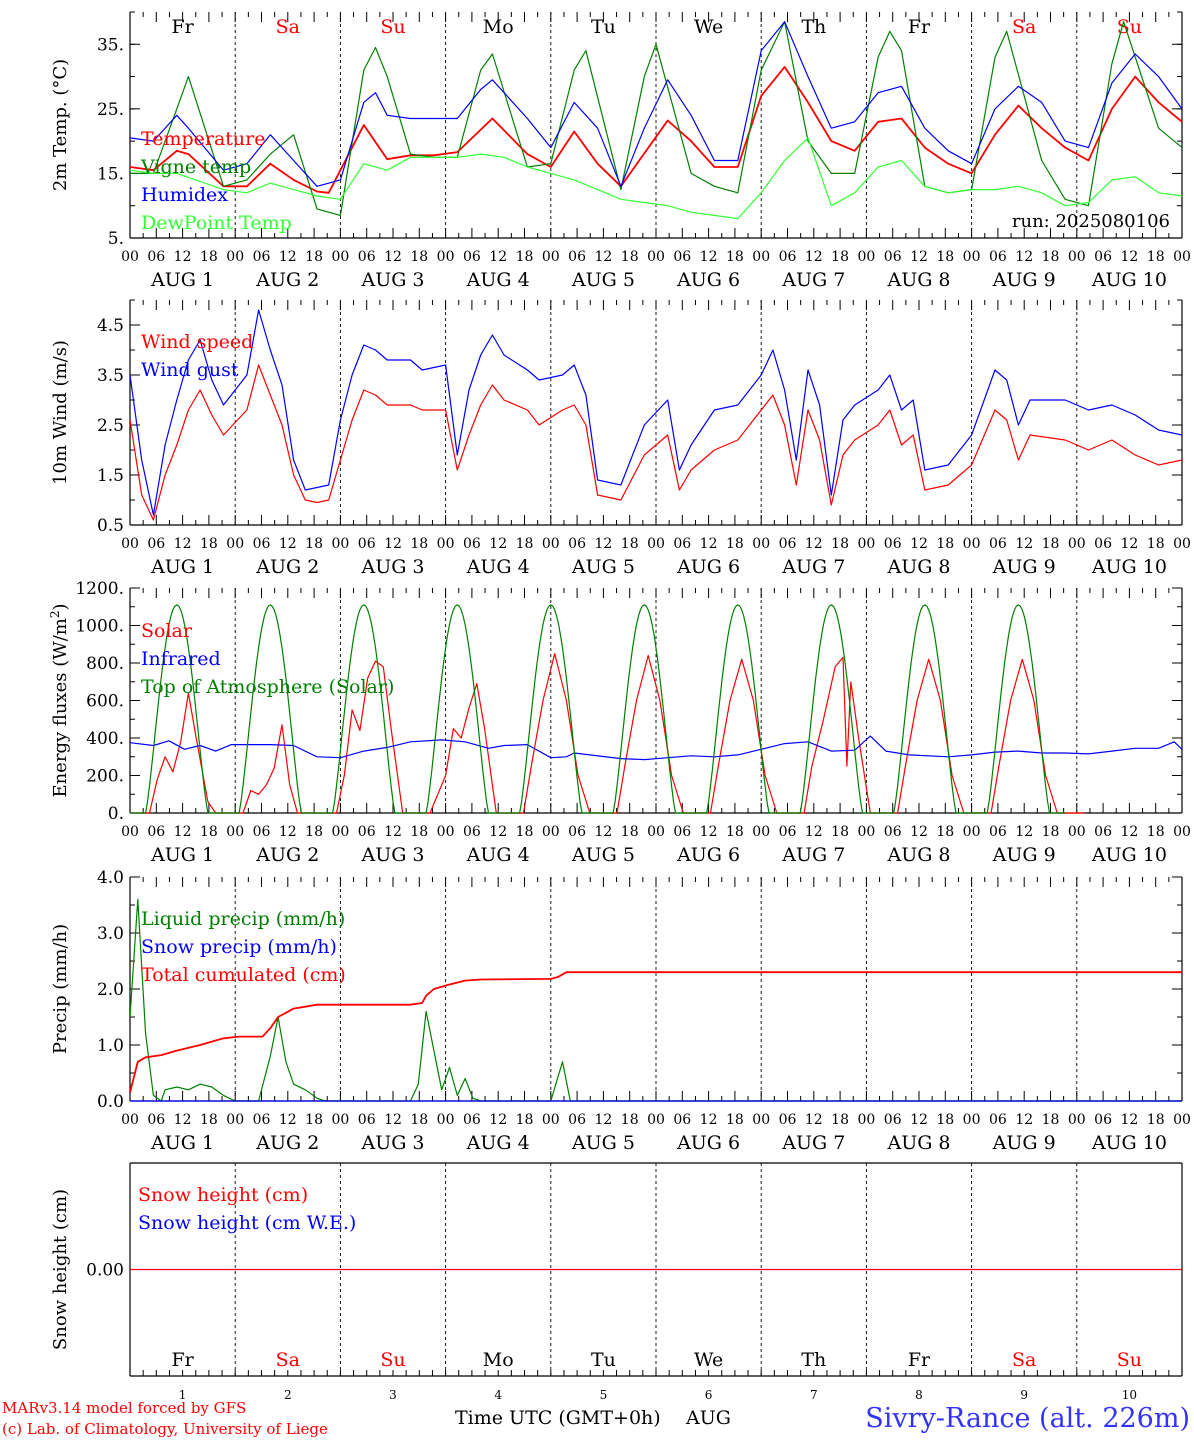 This screenshot has height=1440, width=1194. Describe the element at coordinates (603, 280) in the screenshot. I see `day-label: AUG 5` at that location.